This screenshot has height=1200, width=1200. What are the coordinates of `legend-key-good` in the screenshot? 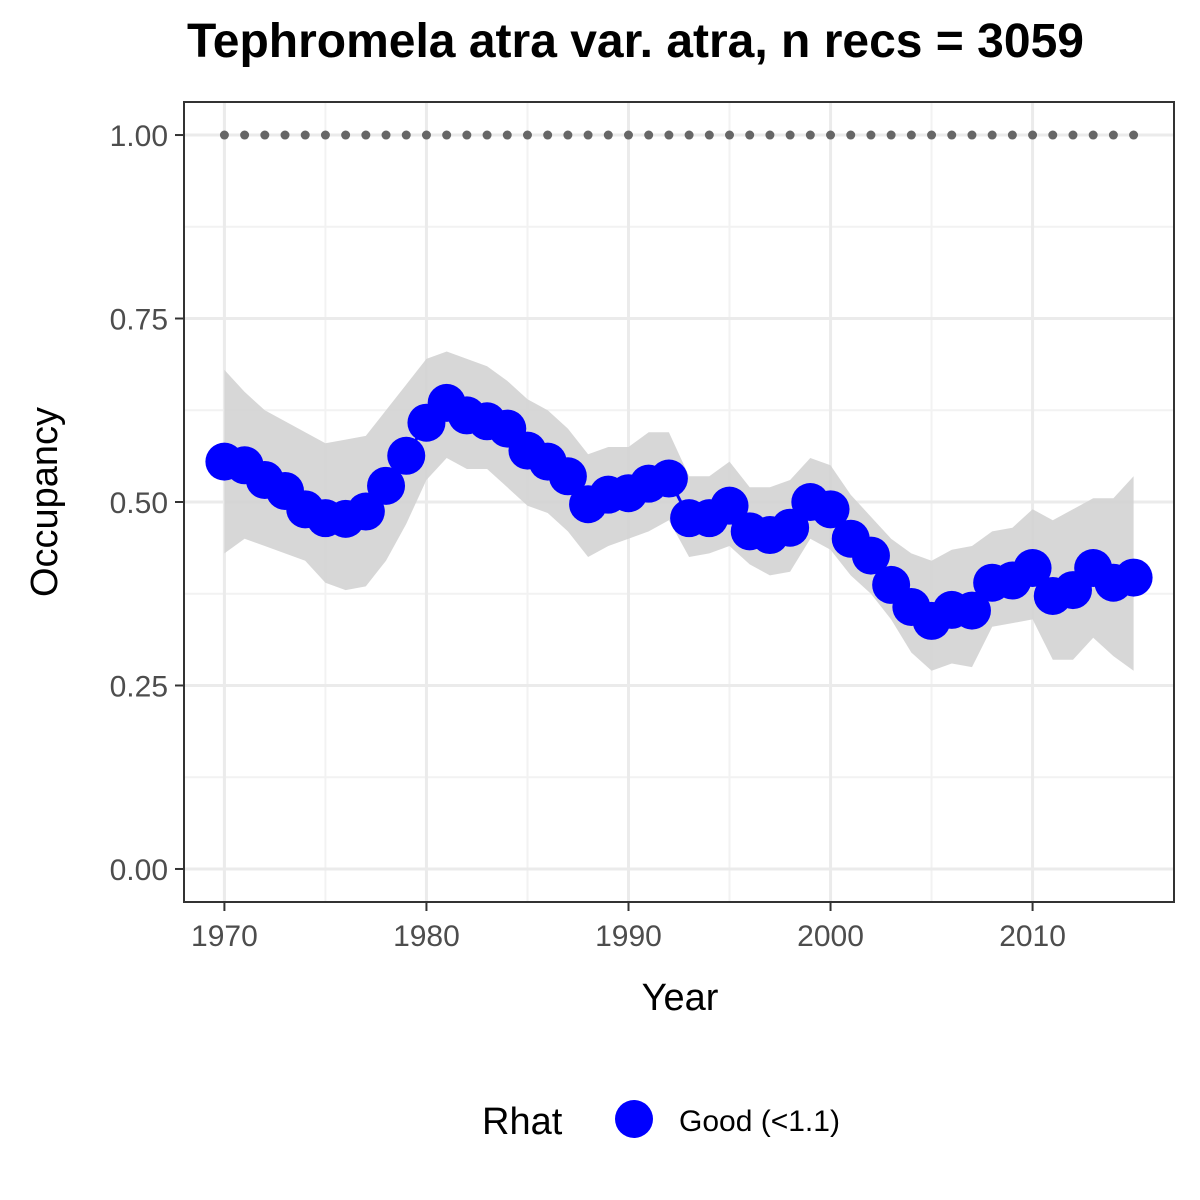 It's located at (634, 1119).